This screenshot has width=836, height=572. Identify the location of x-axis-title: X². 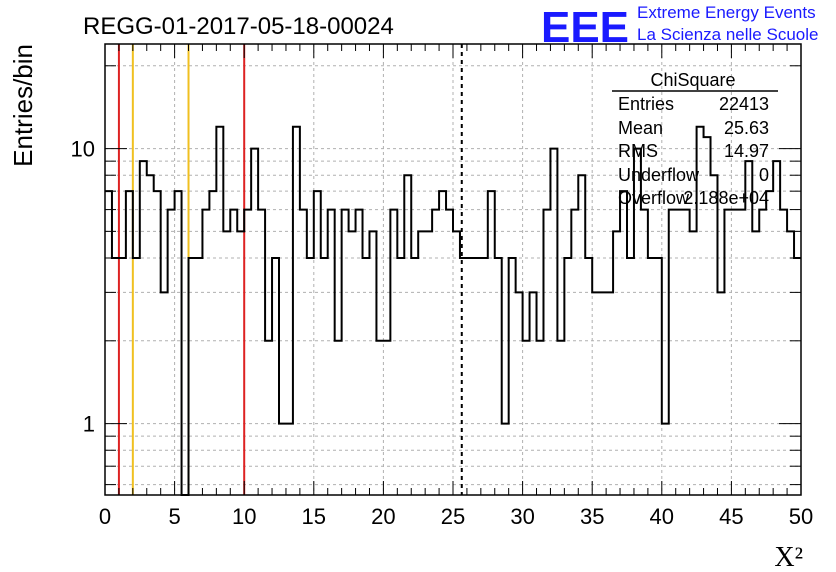
(788, 557).